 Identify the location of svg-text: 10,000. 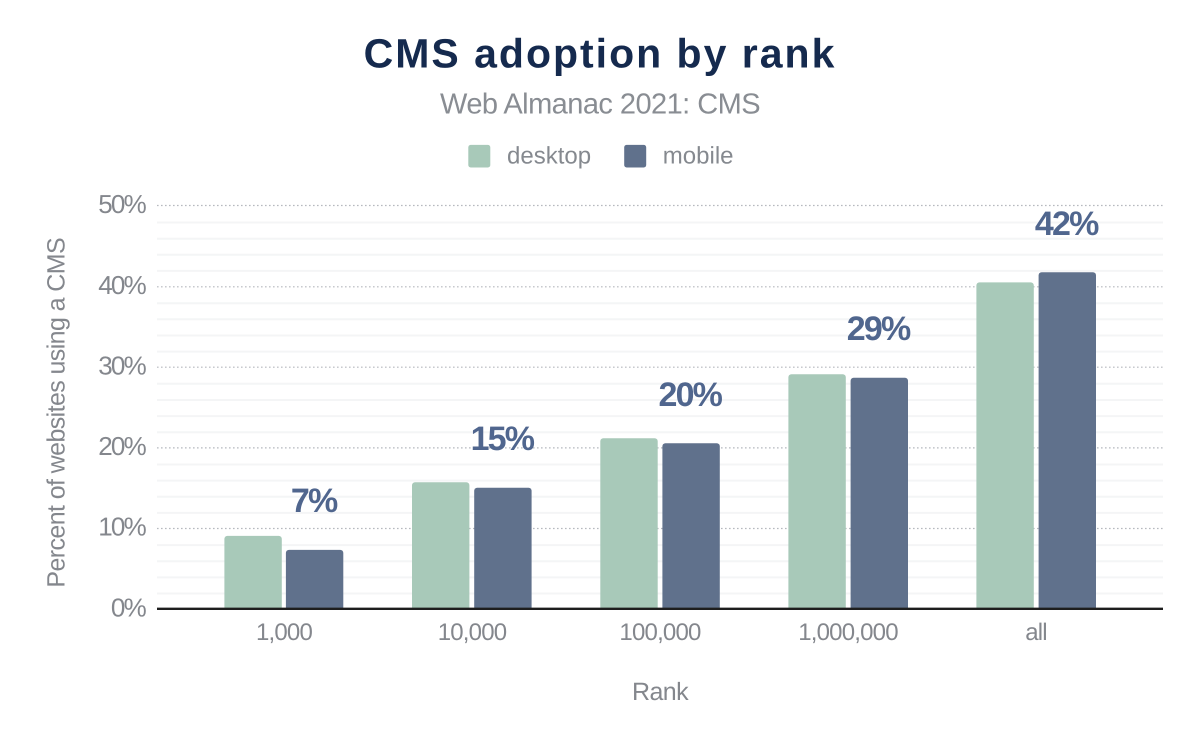
(472, 632).